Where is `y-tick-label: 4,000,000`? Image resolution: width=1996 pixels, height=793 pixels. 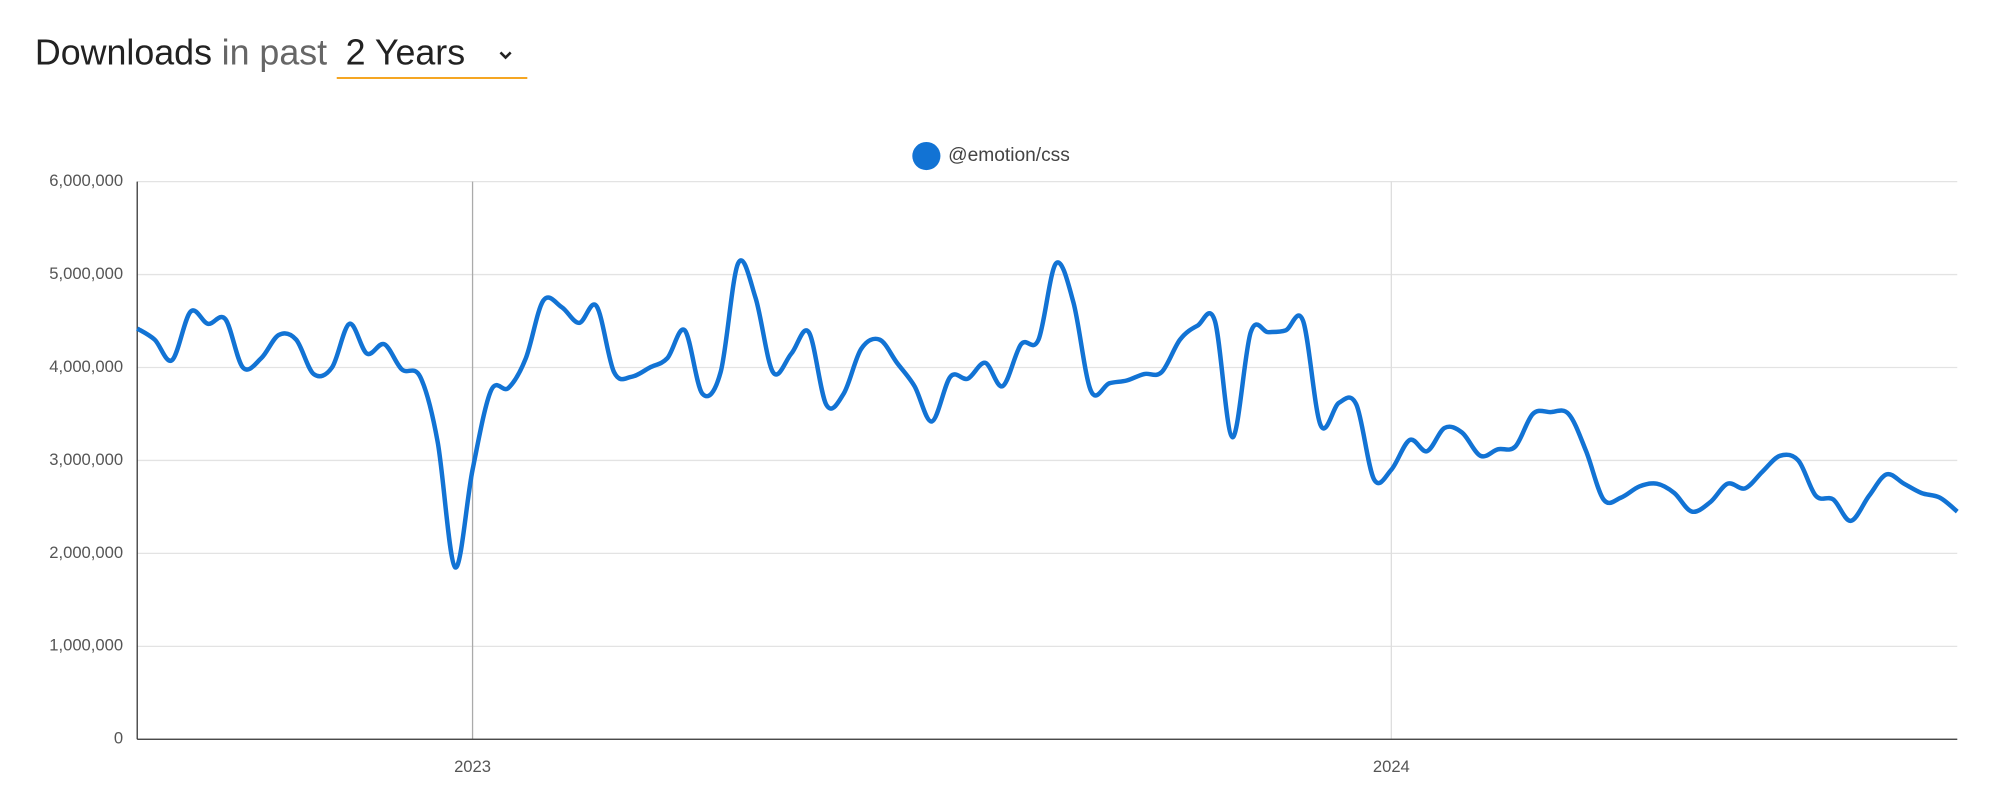 y-tick-label: 4,000,000 is located at coordinates (86, 366).